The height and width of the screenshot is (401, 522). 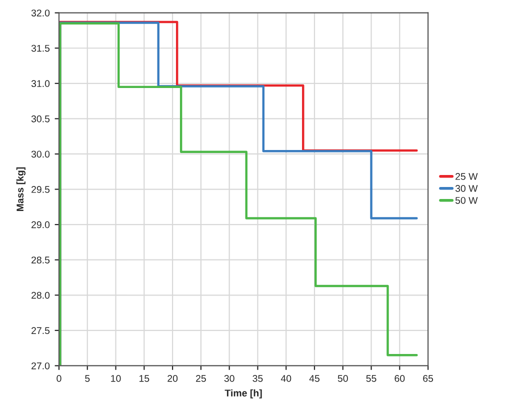 What do you see at coordinates (40, 48) in the screenshot?
I see `y-tick-label: 31.5` at bounding box center [40, 48].